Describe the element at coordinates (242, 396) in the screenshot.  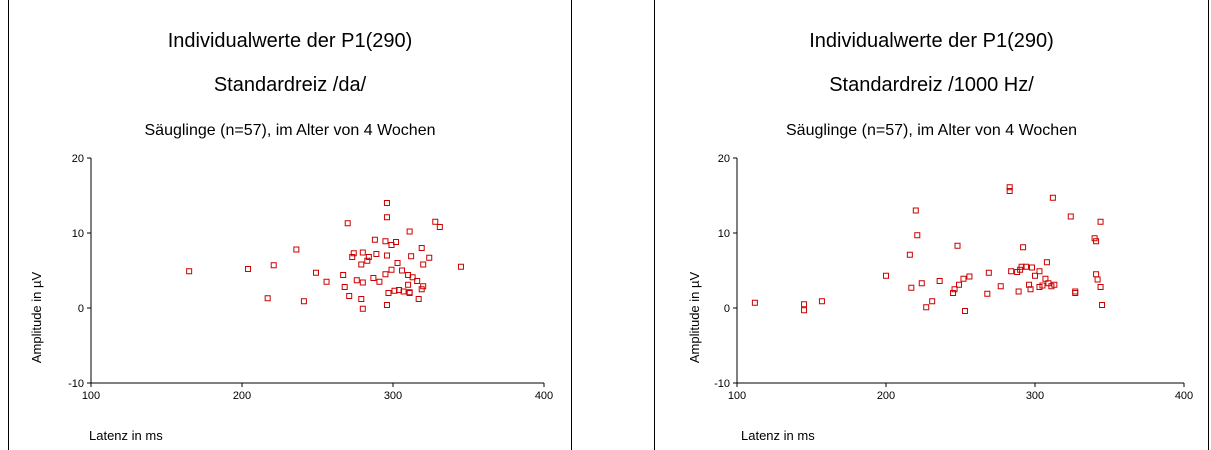
I see `x-tick-label: 200` at that location.